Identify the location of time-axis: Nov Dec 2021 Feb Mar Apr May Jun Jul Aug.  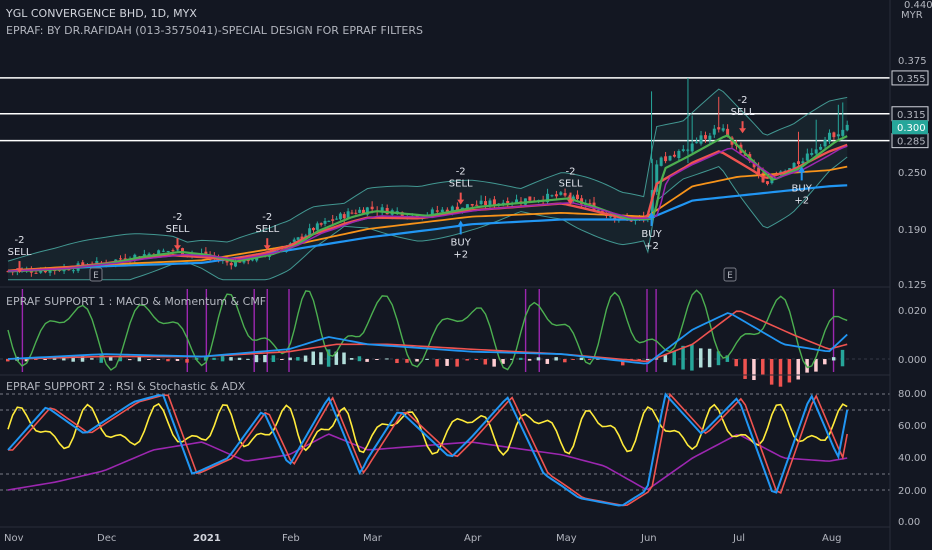
(423, 538).